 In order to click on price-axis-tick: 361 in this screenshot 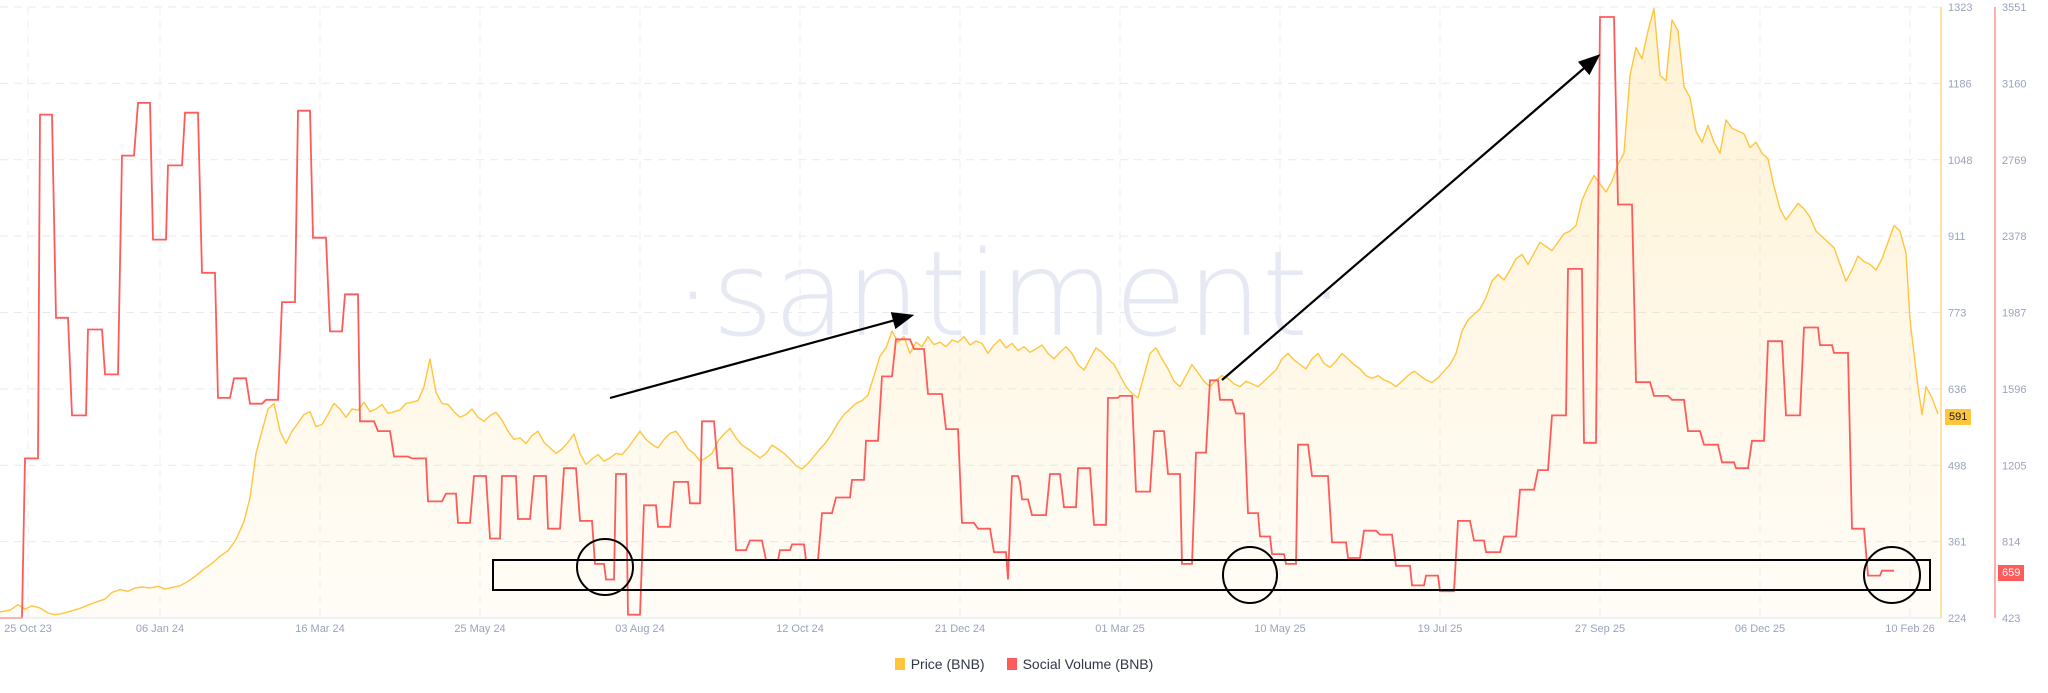, I will do `click(1957, 543)`.